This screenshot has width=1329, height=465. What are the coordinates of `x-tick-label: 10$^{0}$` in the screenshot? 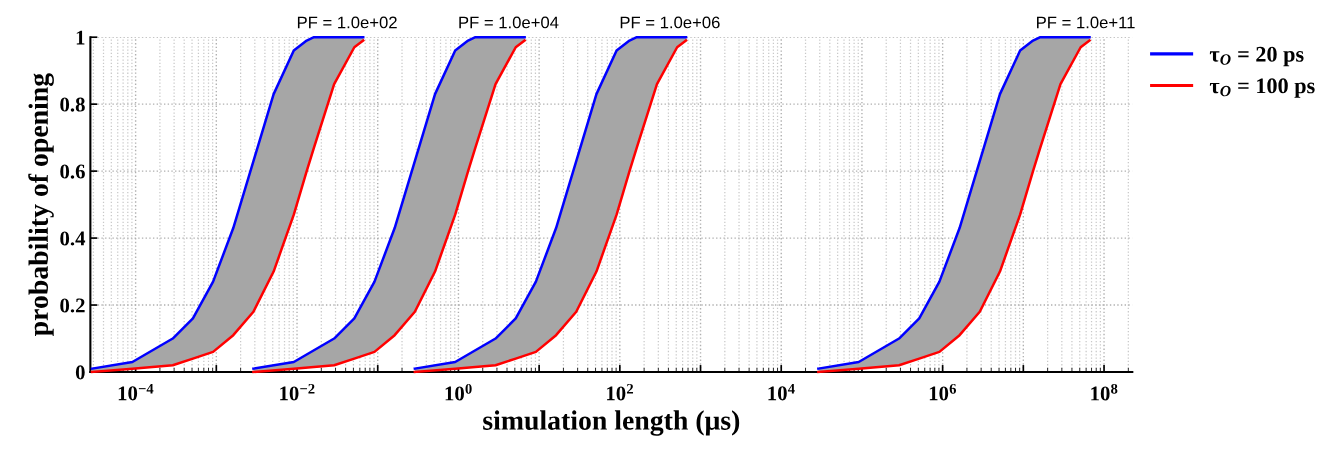 It's located at (458, 392).